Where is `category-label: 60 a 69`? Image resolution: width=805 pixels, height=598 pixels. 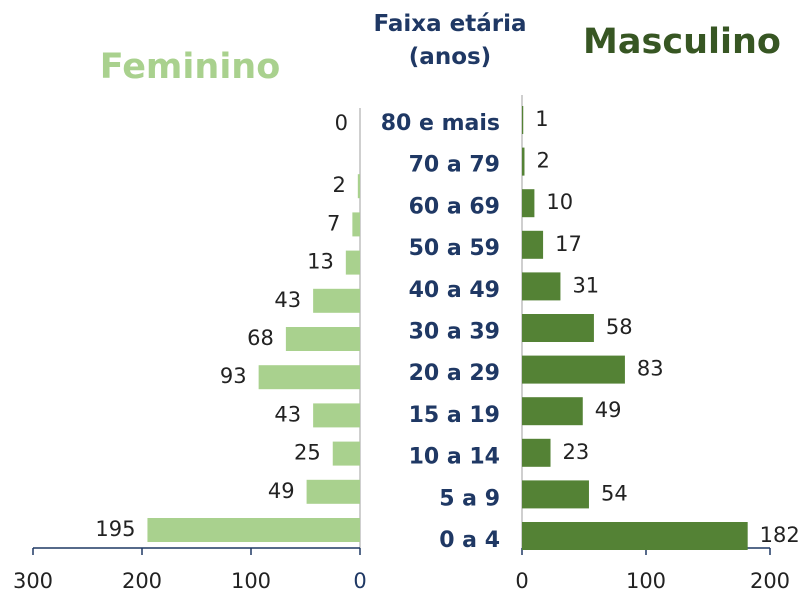
category-label: 60 a 69 is located at coordinates (454, 206).